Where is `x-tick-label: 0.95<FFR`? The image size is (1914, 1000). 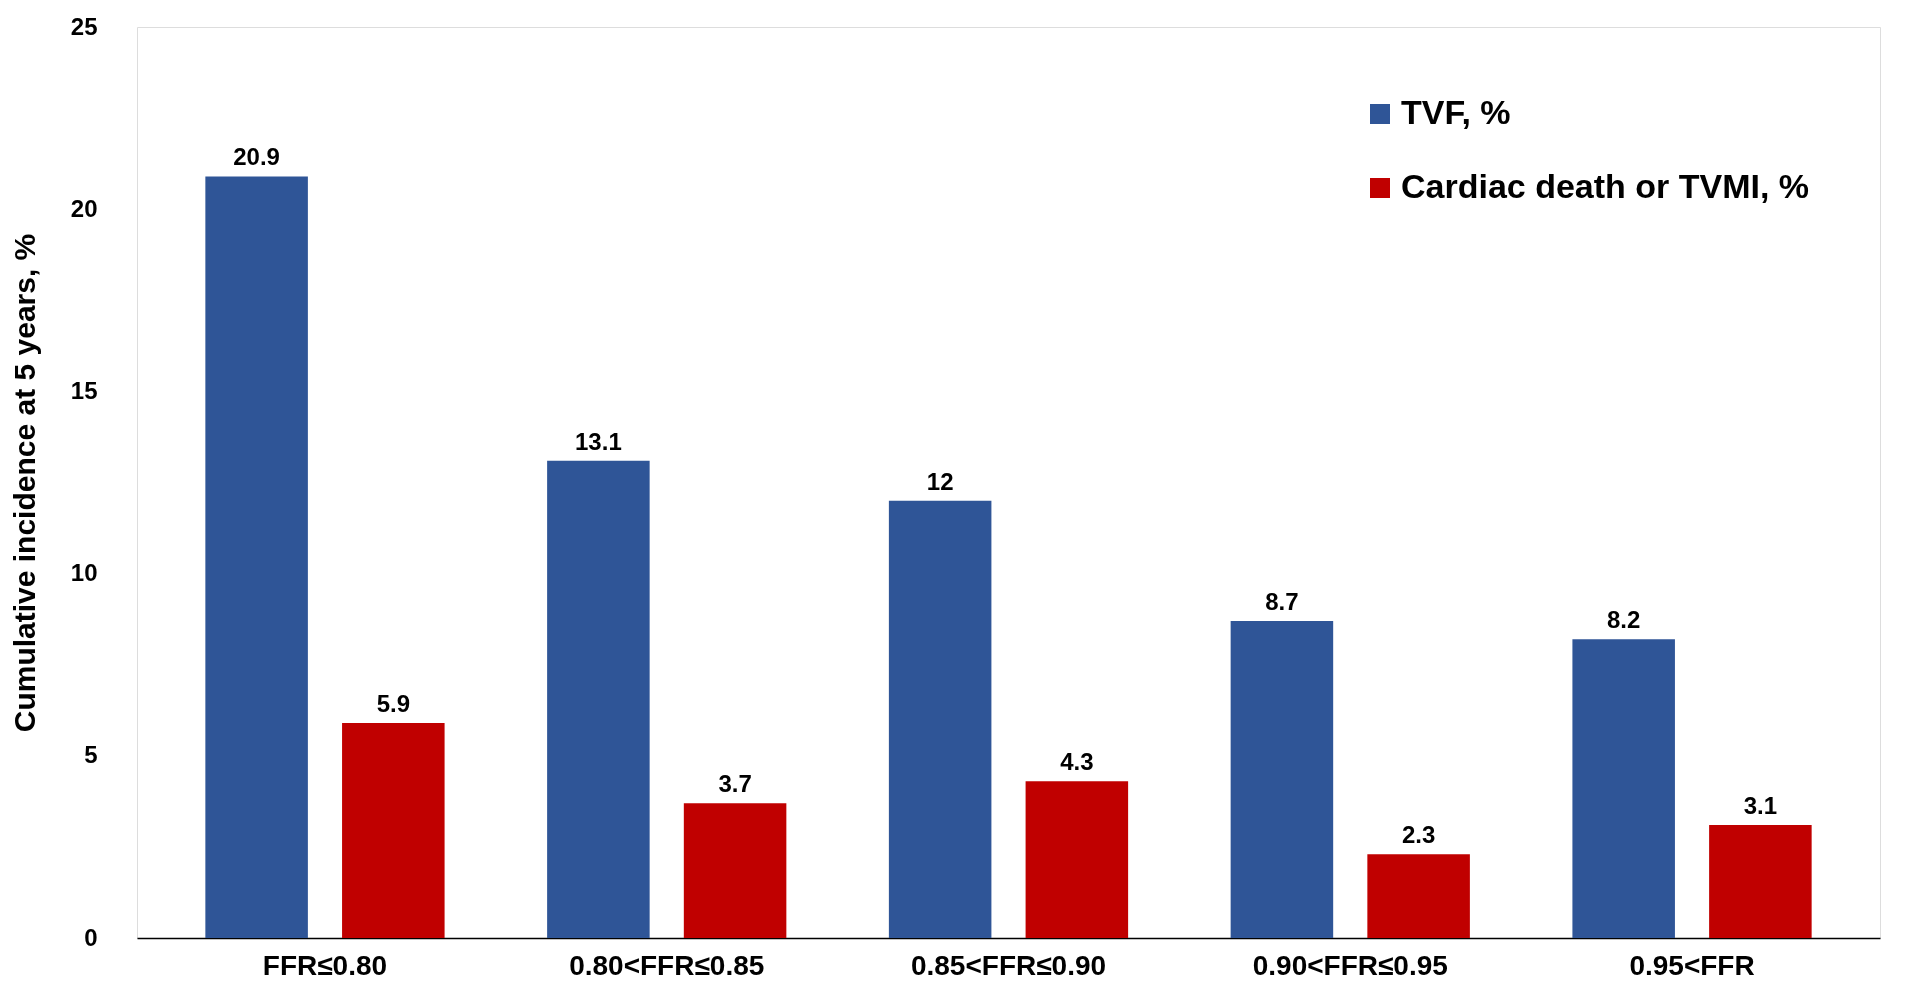 x-tick-label: 0.95<FFR is located at coordinates (1692, 965).